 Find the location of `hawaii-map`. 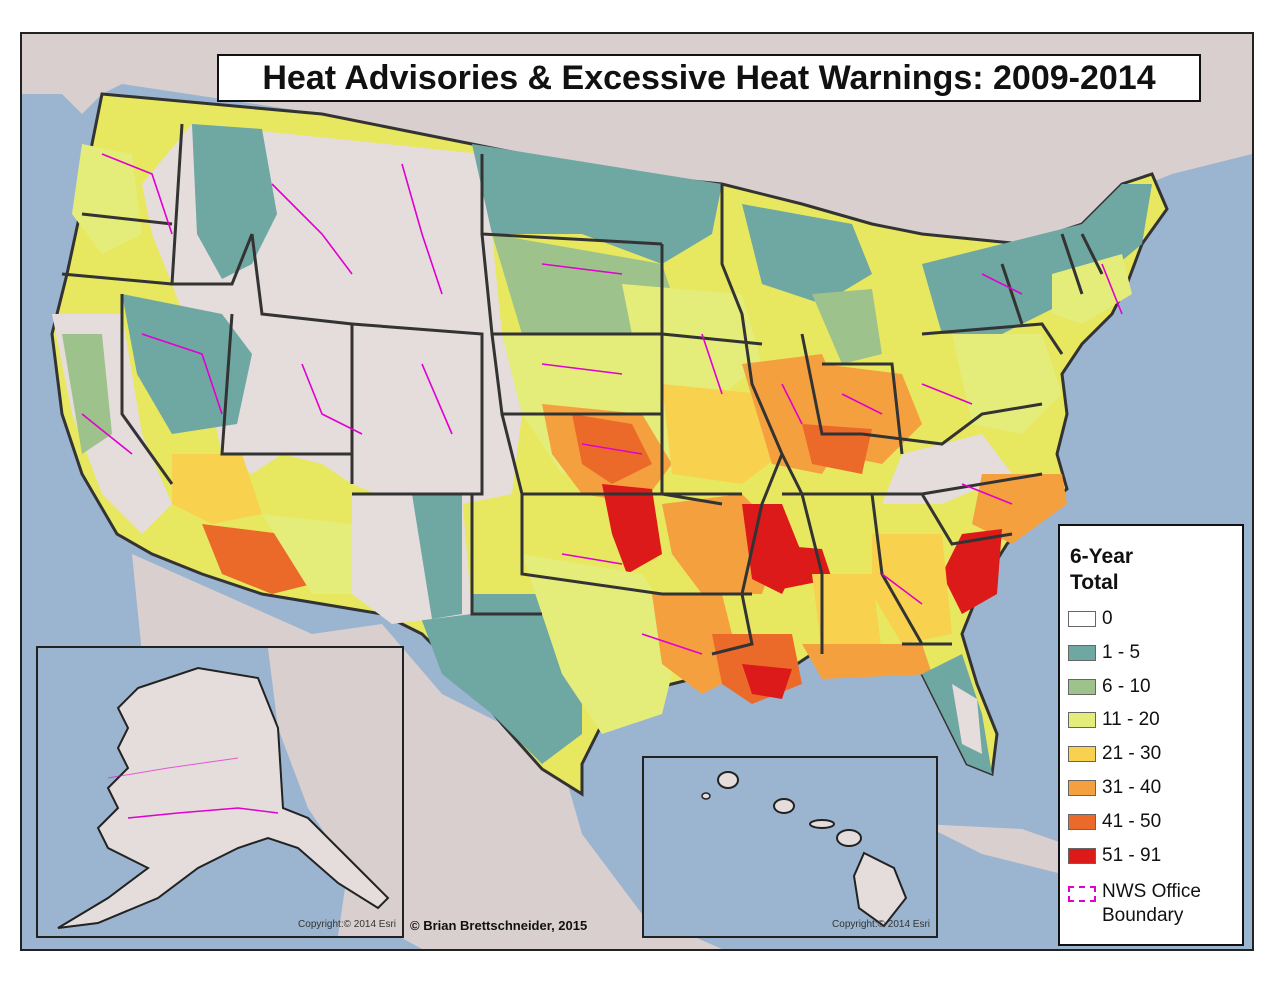

hawaii-map is located at coordinates (804, 849).